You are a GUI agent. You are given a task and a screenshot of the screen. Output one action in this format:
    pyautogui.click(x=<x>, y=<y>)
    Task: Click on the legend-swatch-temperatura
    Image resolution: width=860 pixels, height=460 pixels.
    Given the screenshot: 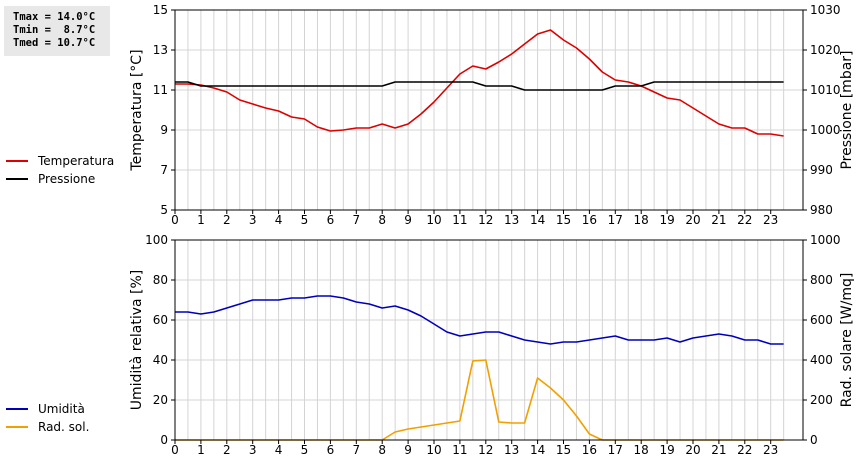 What is the action you would take?
    pyautogui.click(x=17, y=161)
    